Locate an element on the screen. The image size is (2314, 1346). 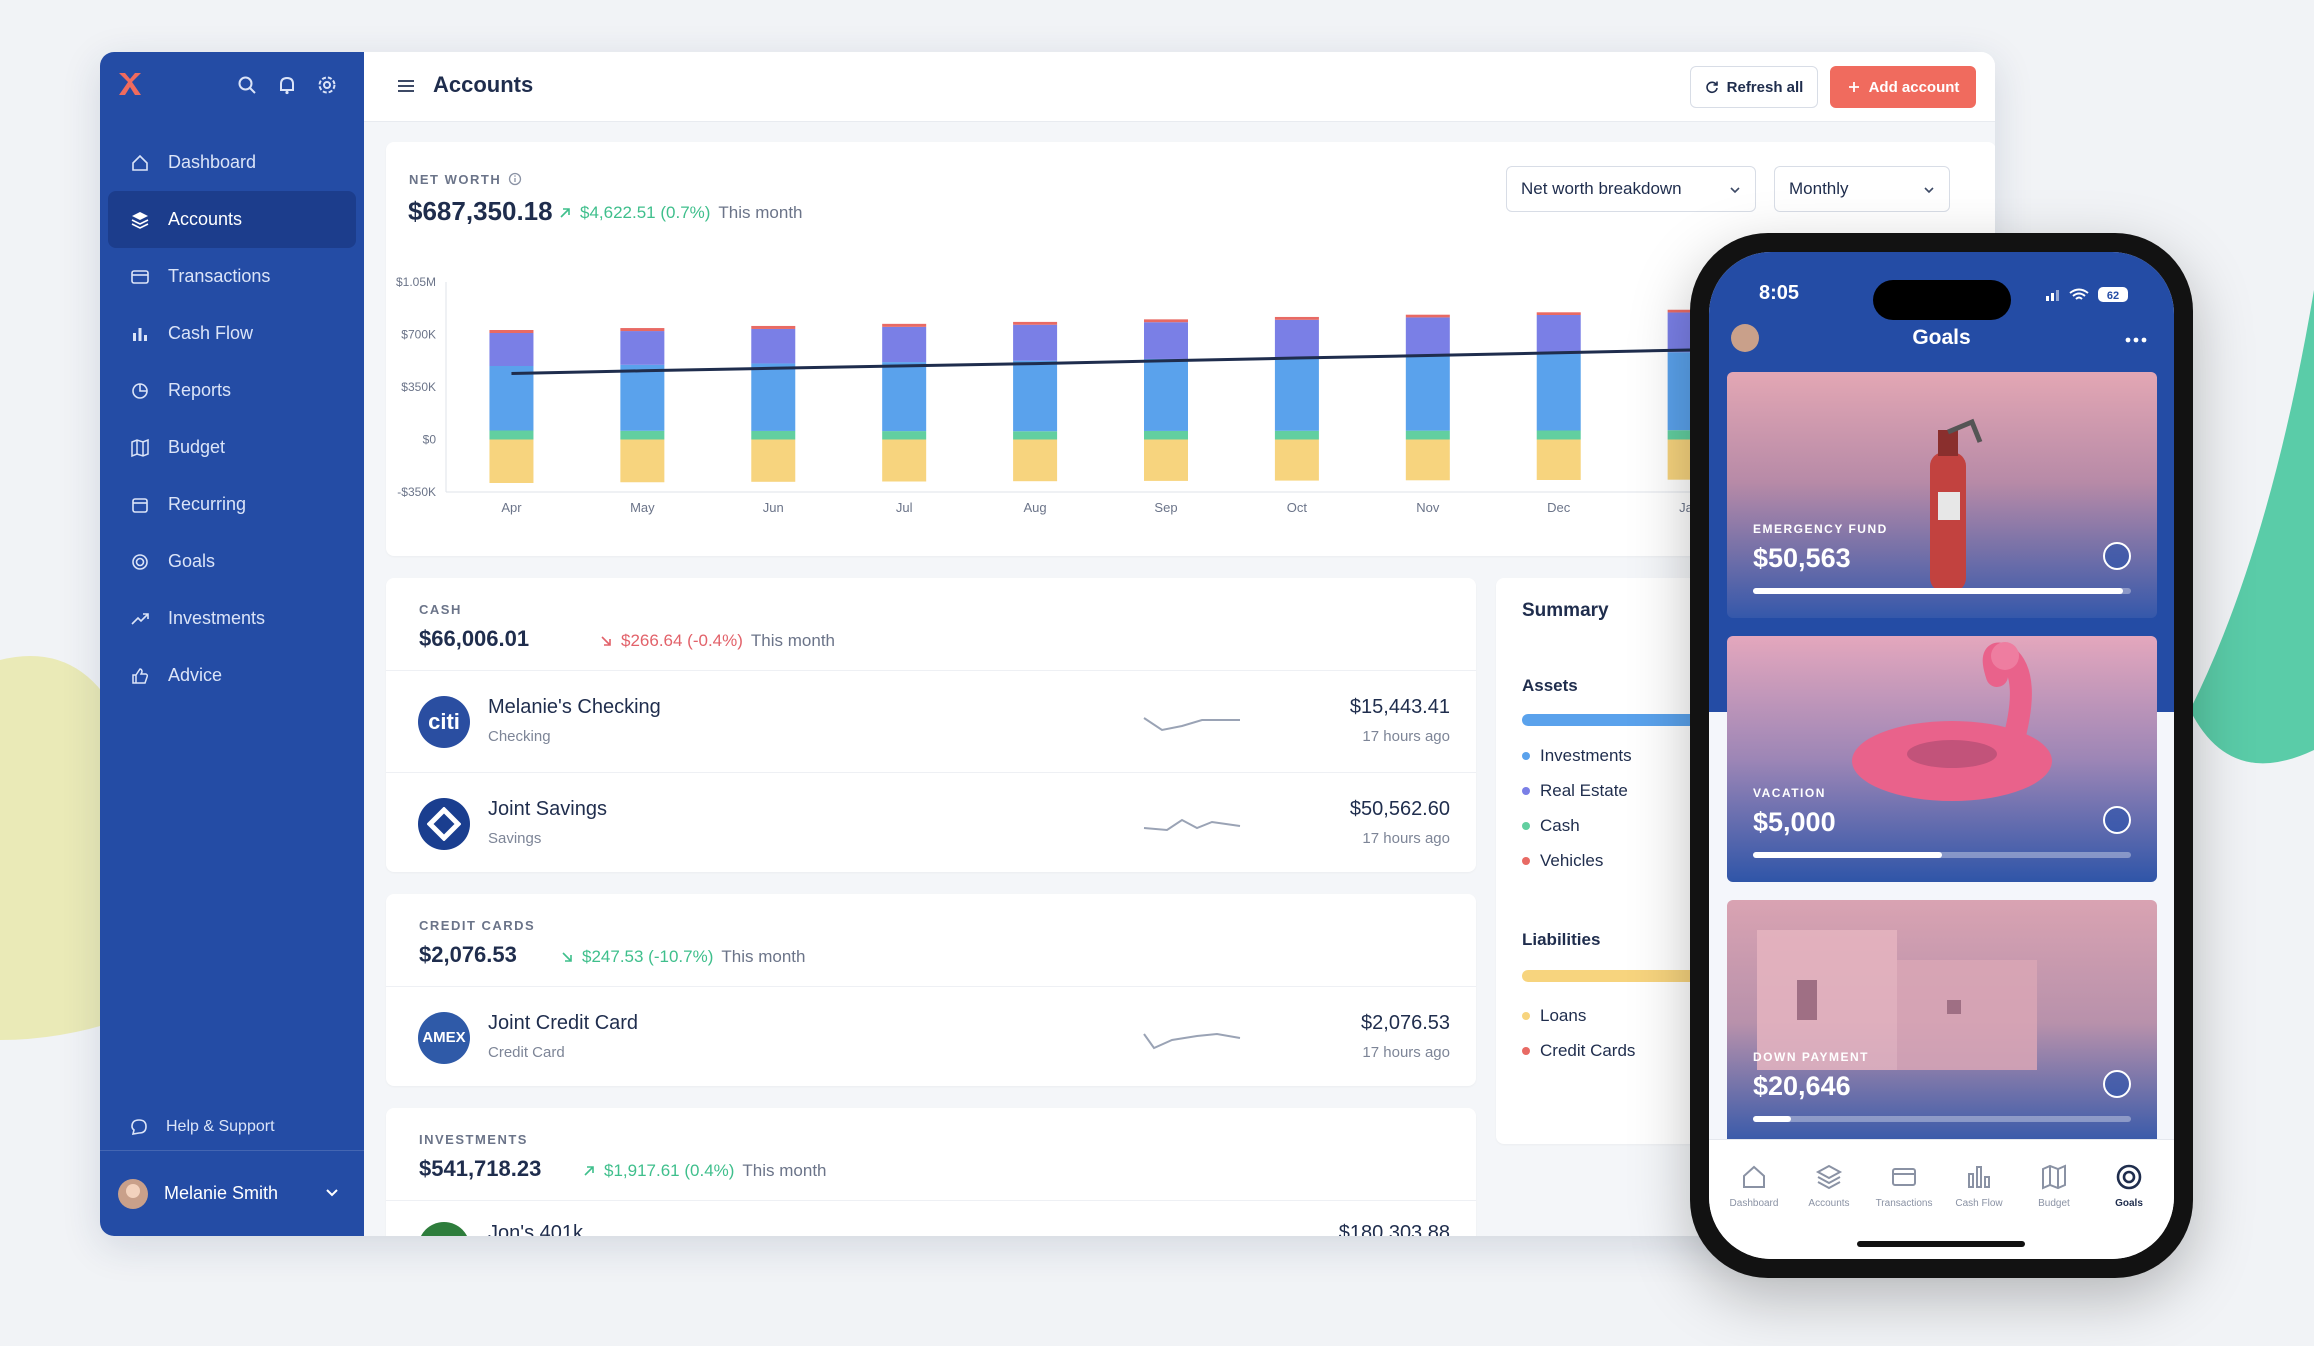
menu-icon is located at coordinates (406, 86).